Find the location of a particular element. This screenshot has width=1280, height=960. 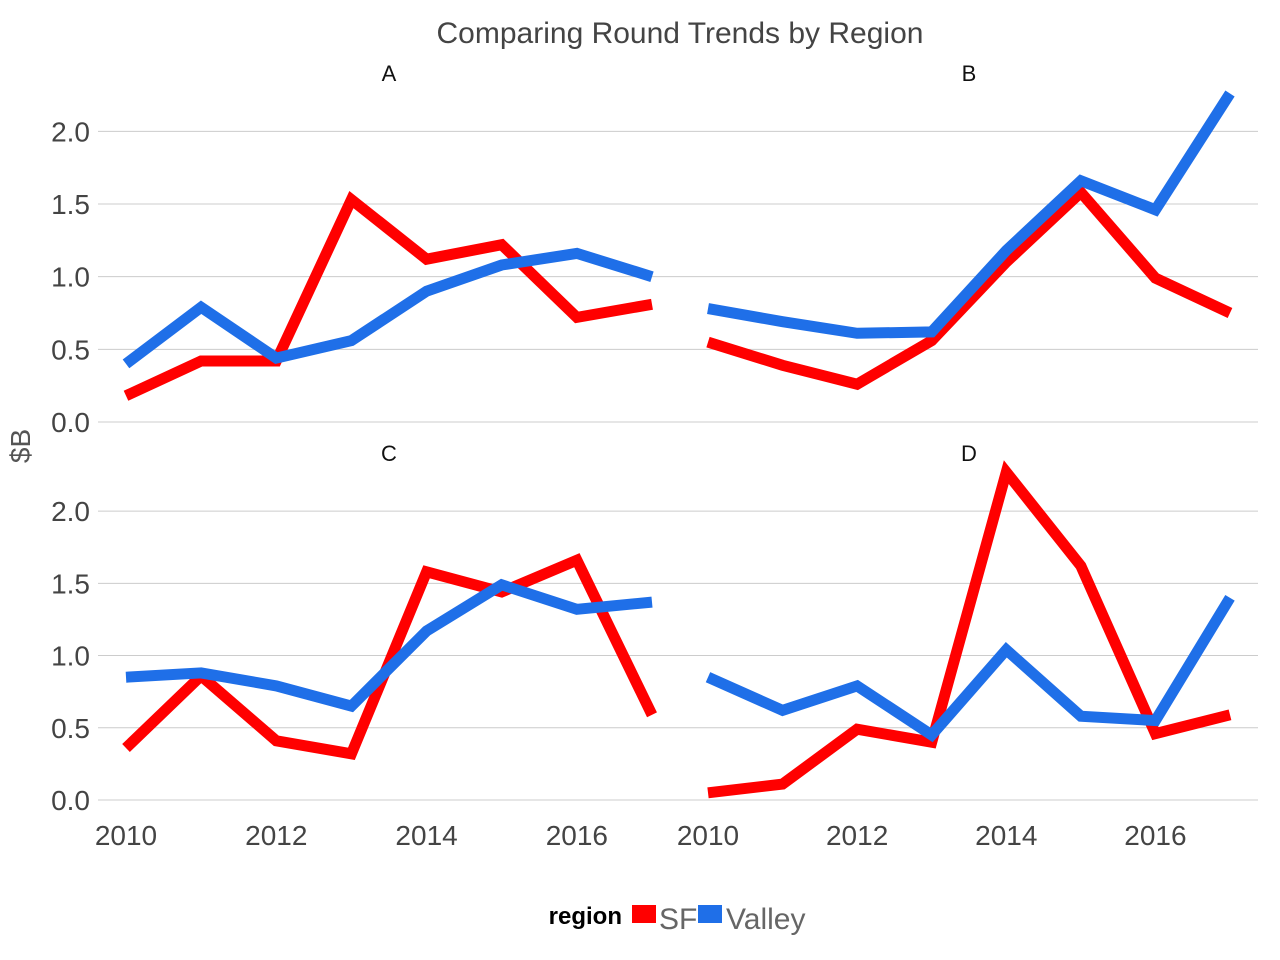

legend-title: region is located at coordinates (585, 916).